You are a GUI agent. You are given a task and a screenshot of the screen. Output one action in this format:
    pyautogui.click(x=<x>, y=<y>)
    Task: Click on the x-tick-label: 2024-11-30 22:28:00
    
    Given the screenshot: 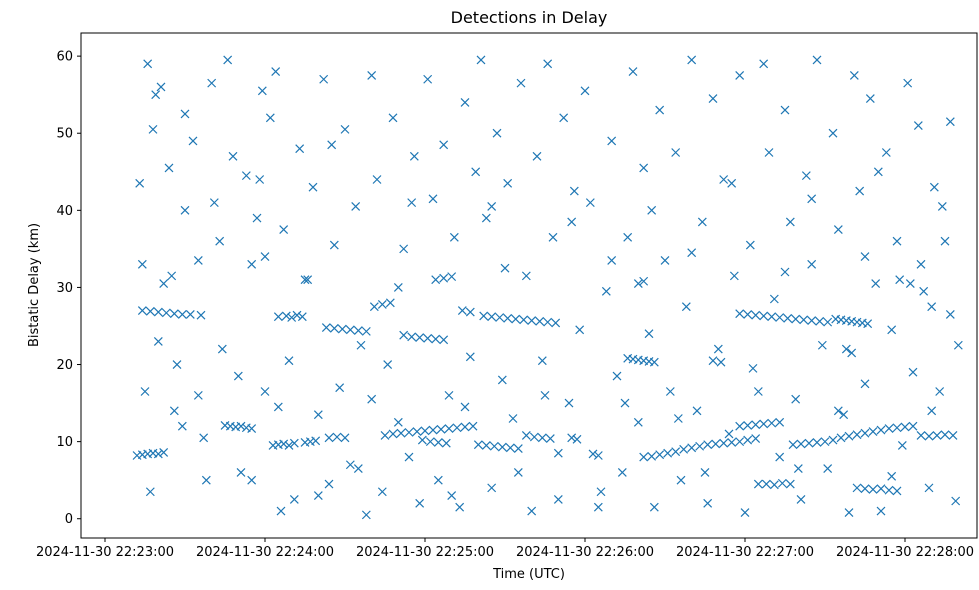 What is the action you would take?
    pyautogui.click(x=905, y=552)
    